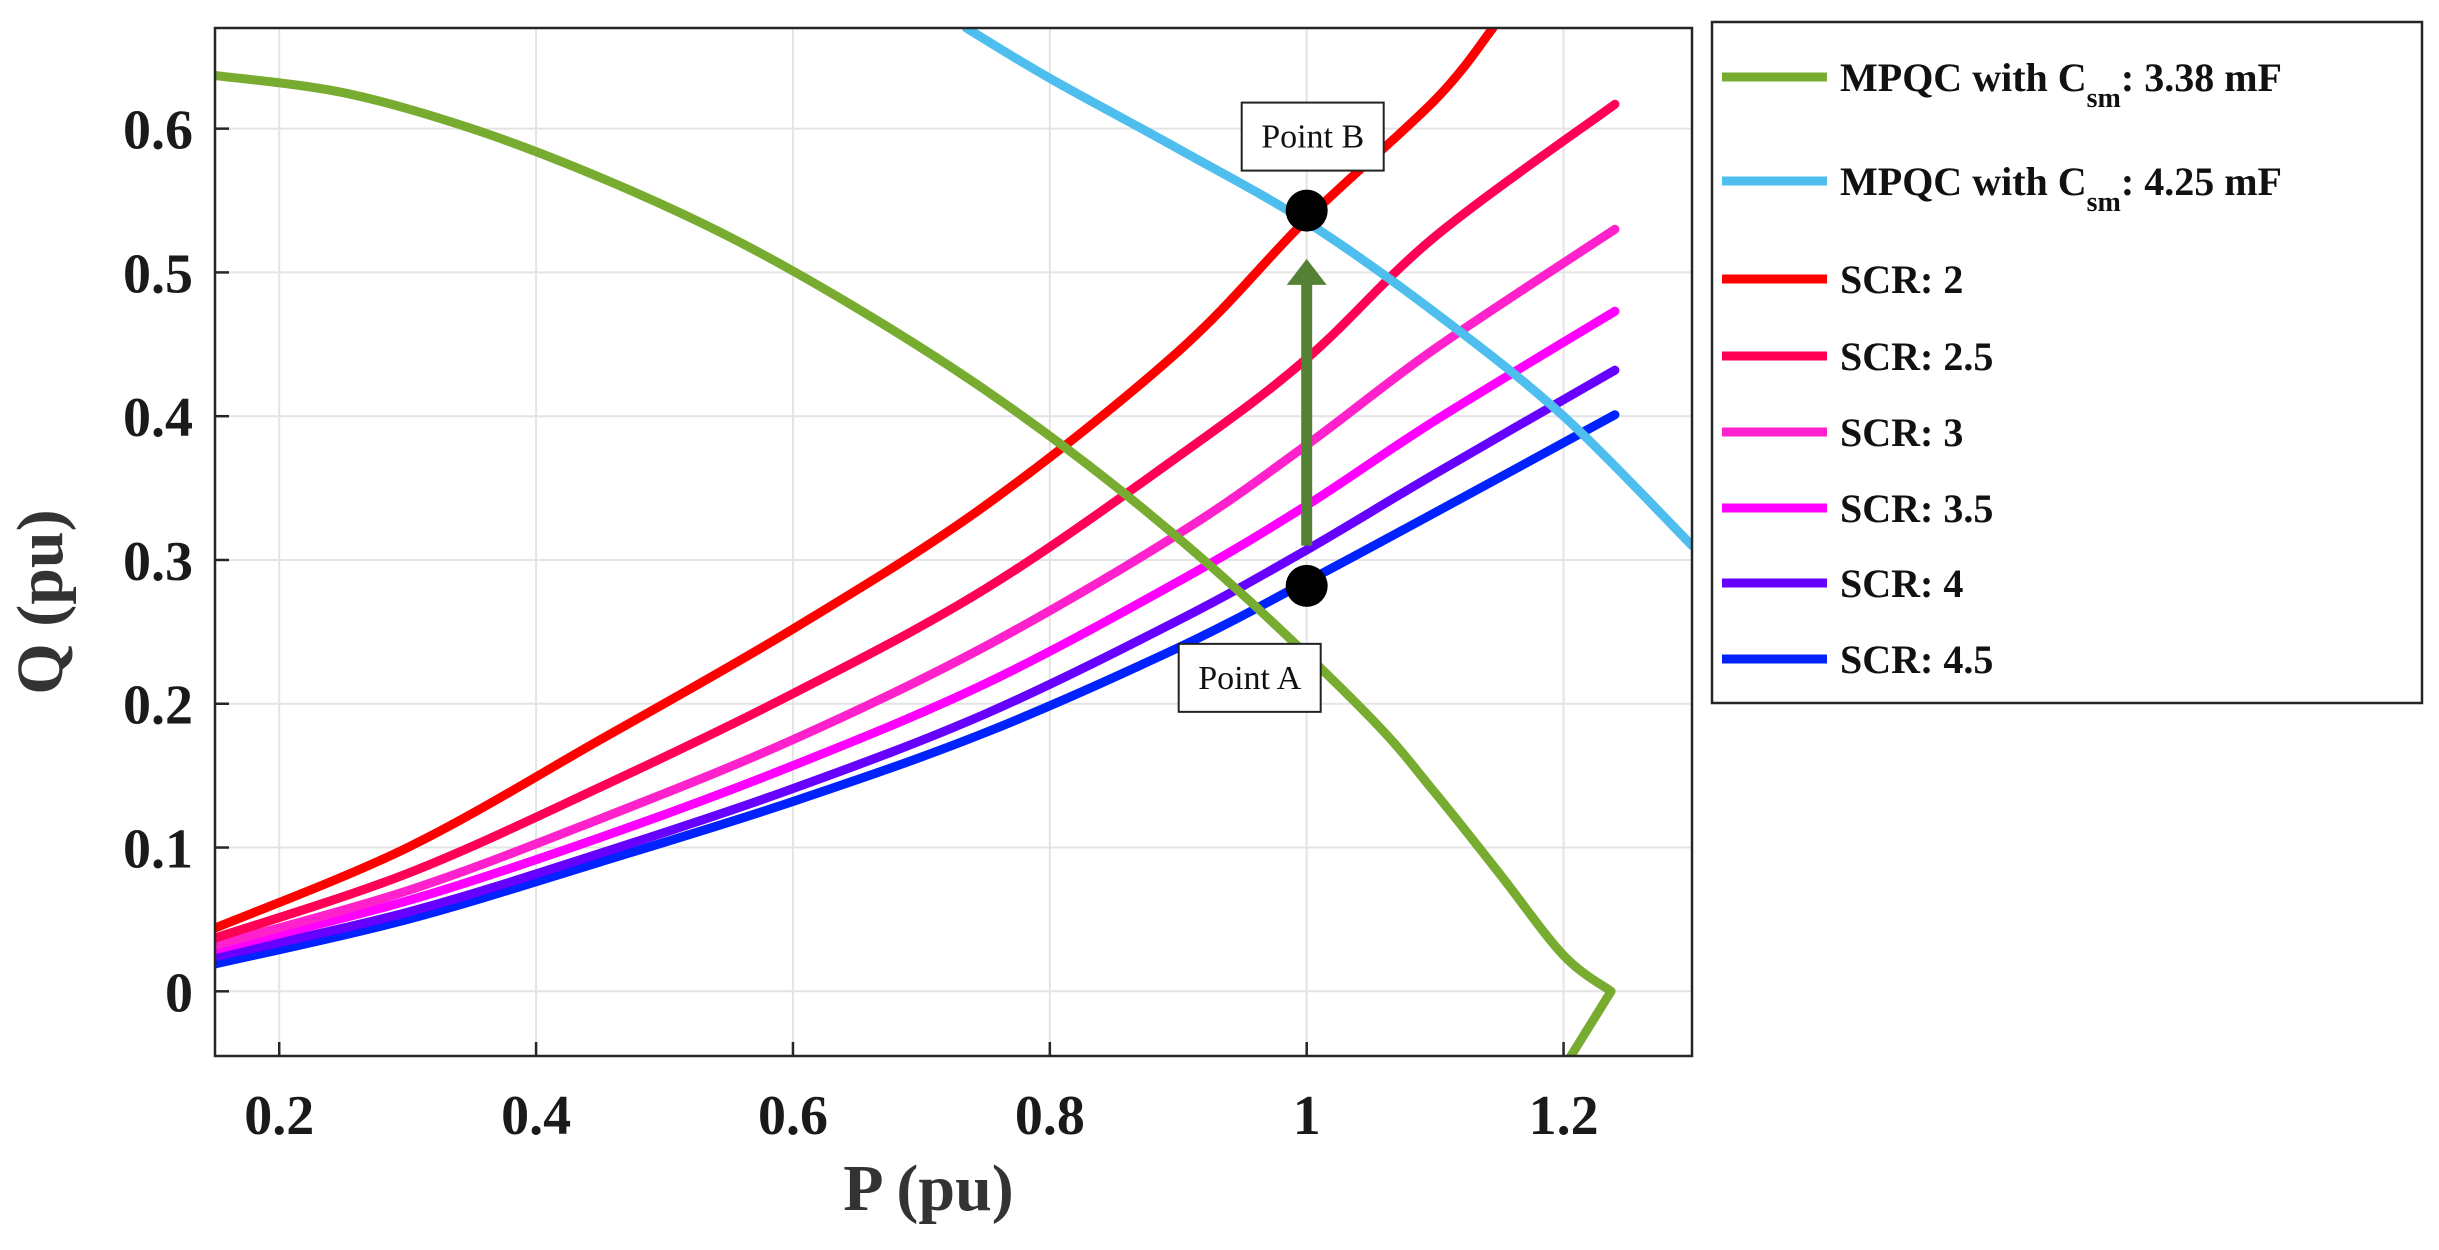  I want to click on arrow-head, so click(1306, 271).